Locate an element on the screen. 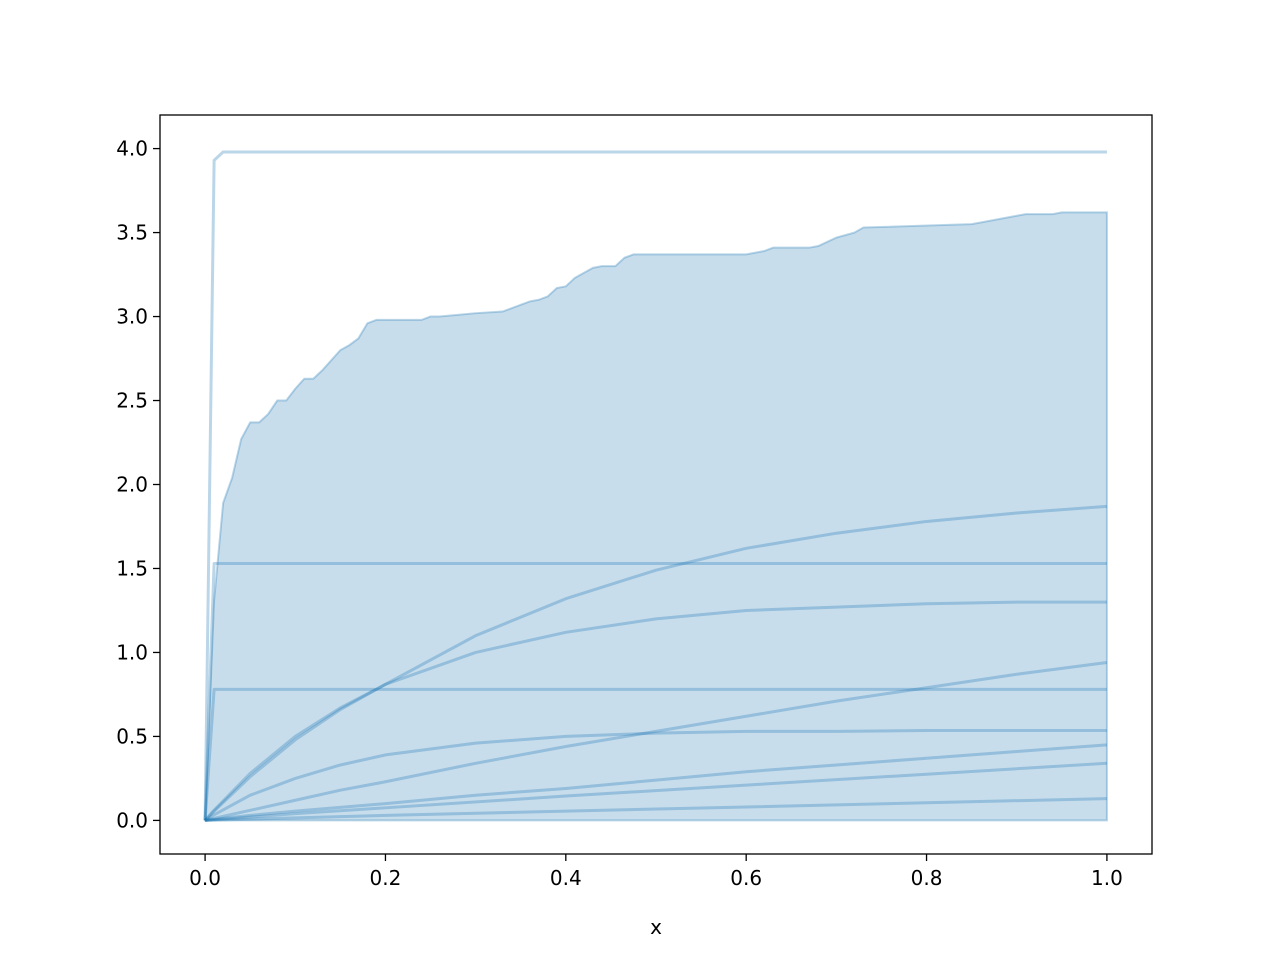 The width and height of the screenshot is (1280, 964). y-tick-label: 3.5 is located at coordinates (132, 233).